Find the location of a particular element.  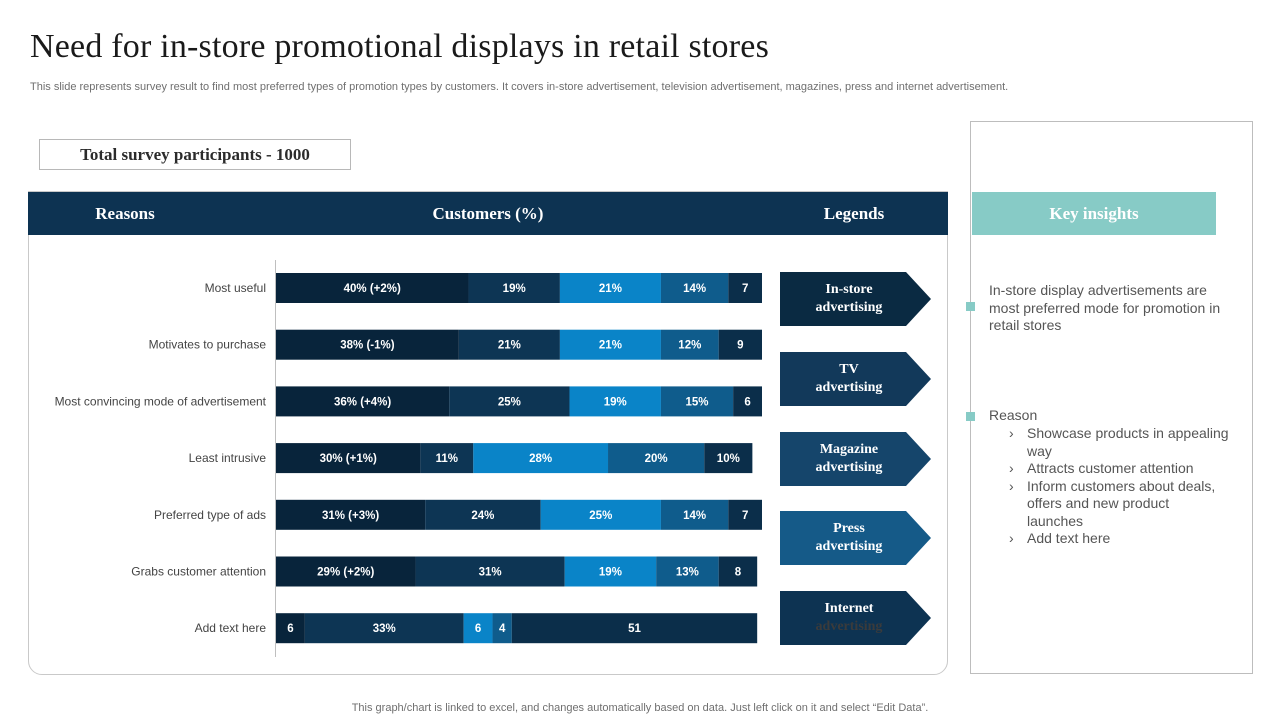

category-label: Most useful is located at coordinates (235, 288).